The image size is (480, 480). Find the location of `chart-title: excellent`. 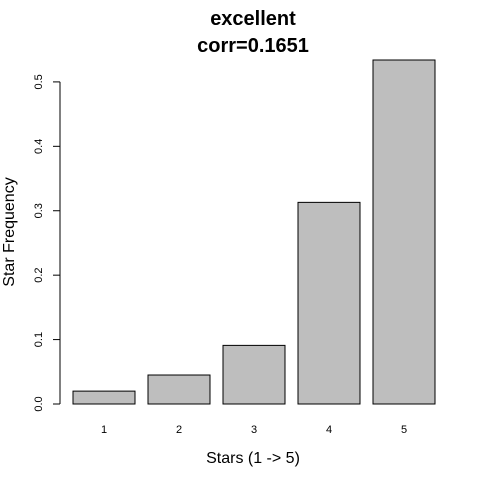

chart-title: excellent is located at coordinates (253, 19).